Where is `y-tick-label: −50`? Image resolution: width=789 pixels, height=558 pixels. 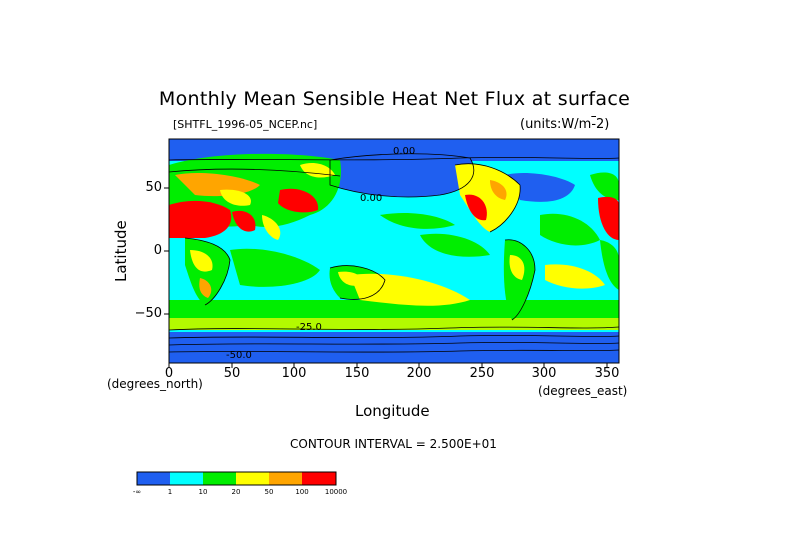 y-tick-label: −50 is located at coordinates (148, 313).